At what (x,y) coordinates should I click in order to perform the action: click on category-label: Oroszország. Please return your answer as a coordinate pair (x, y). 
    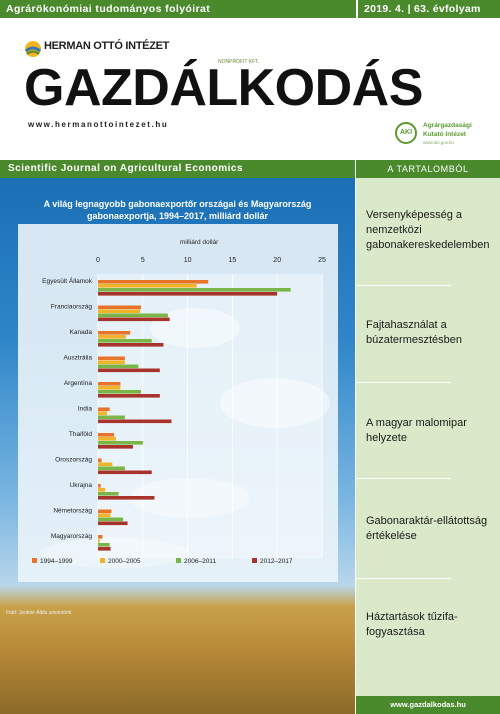
    Looking at the image, I should click on (73, 460).